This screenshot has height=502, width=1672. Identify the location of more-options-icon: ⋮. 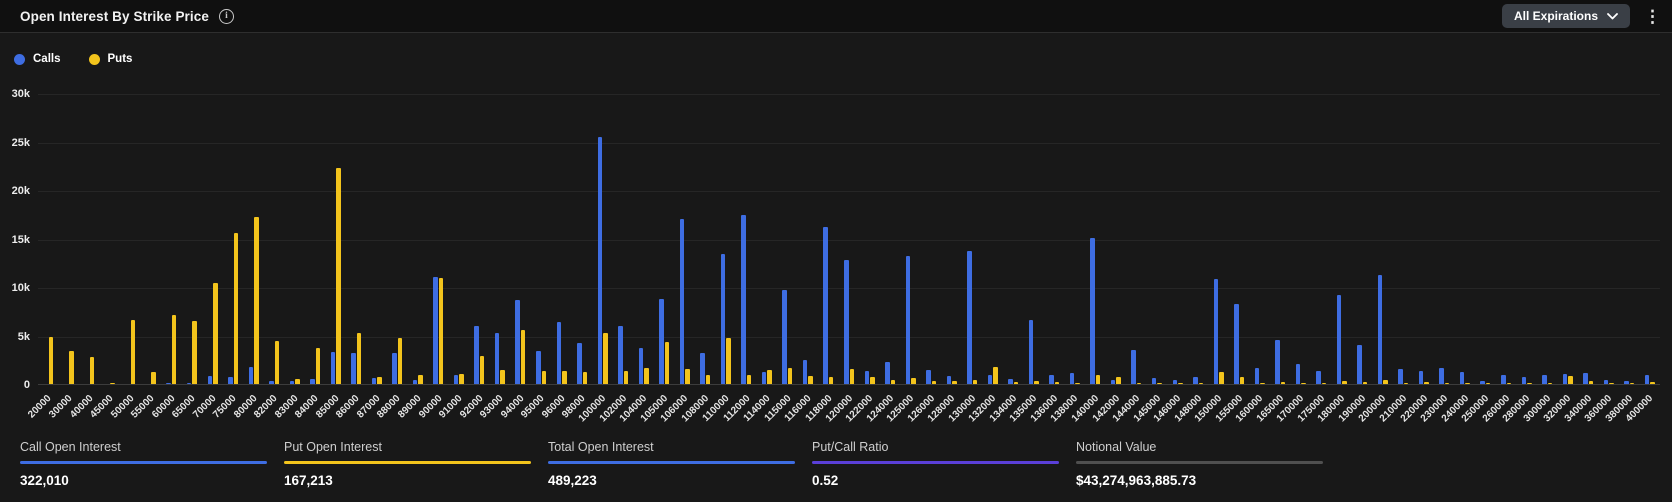
(1652, 16).